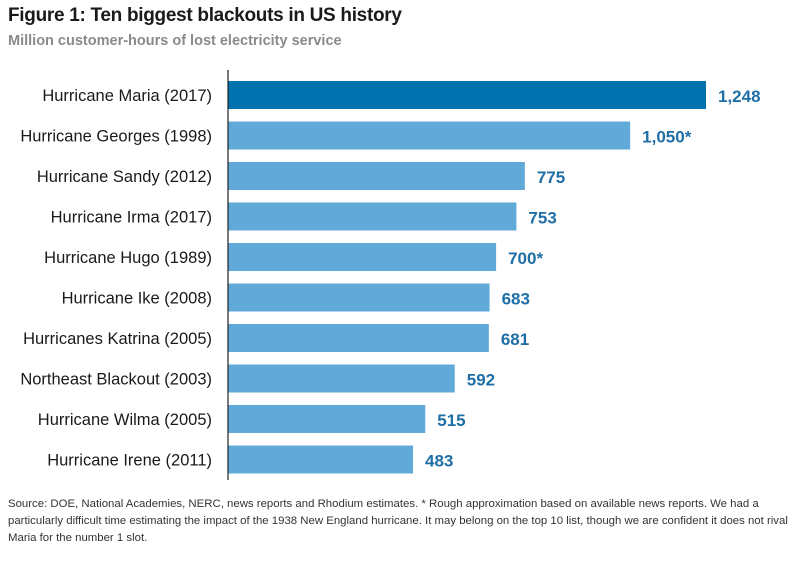  What do you see at coordinates (739, 96) in the screenshot?
I see `value-label: 1,248` at bounding box center [739, 96].